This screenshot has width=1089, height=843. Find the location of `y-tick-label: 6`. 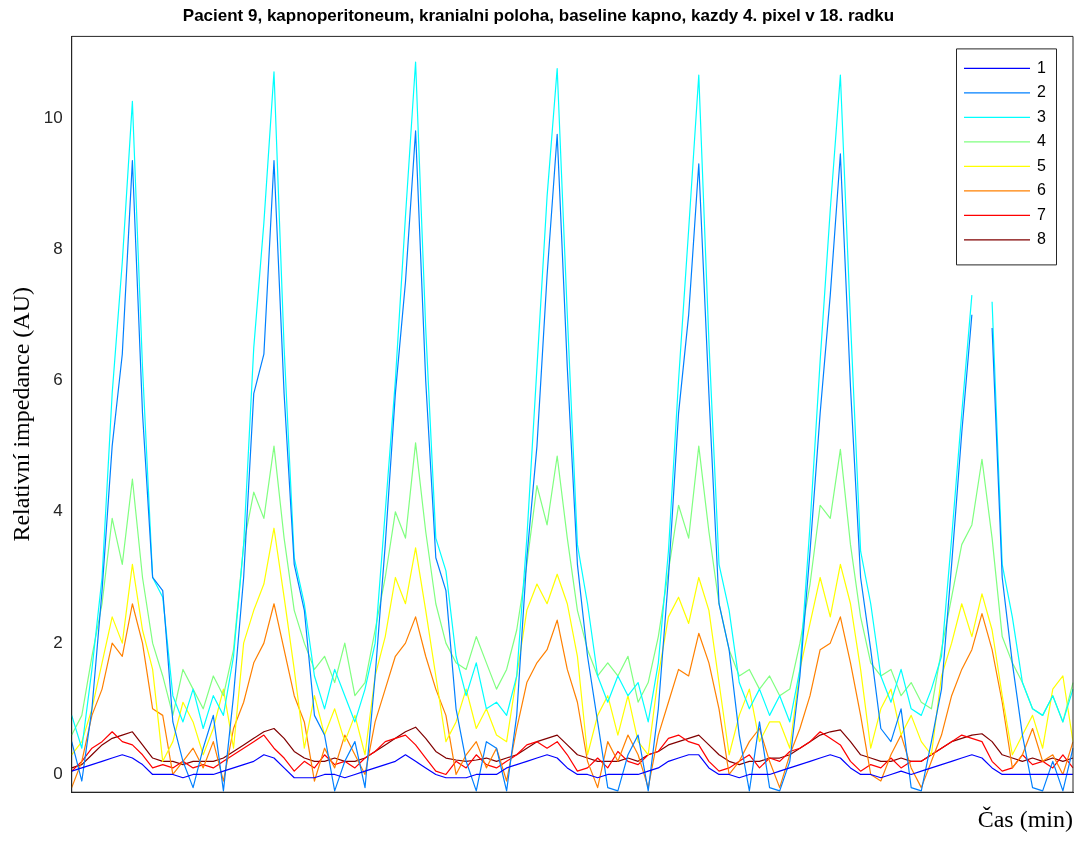

y-tick-label: 6 is located at coordinates (58, 380).